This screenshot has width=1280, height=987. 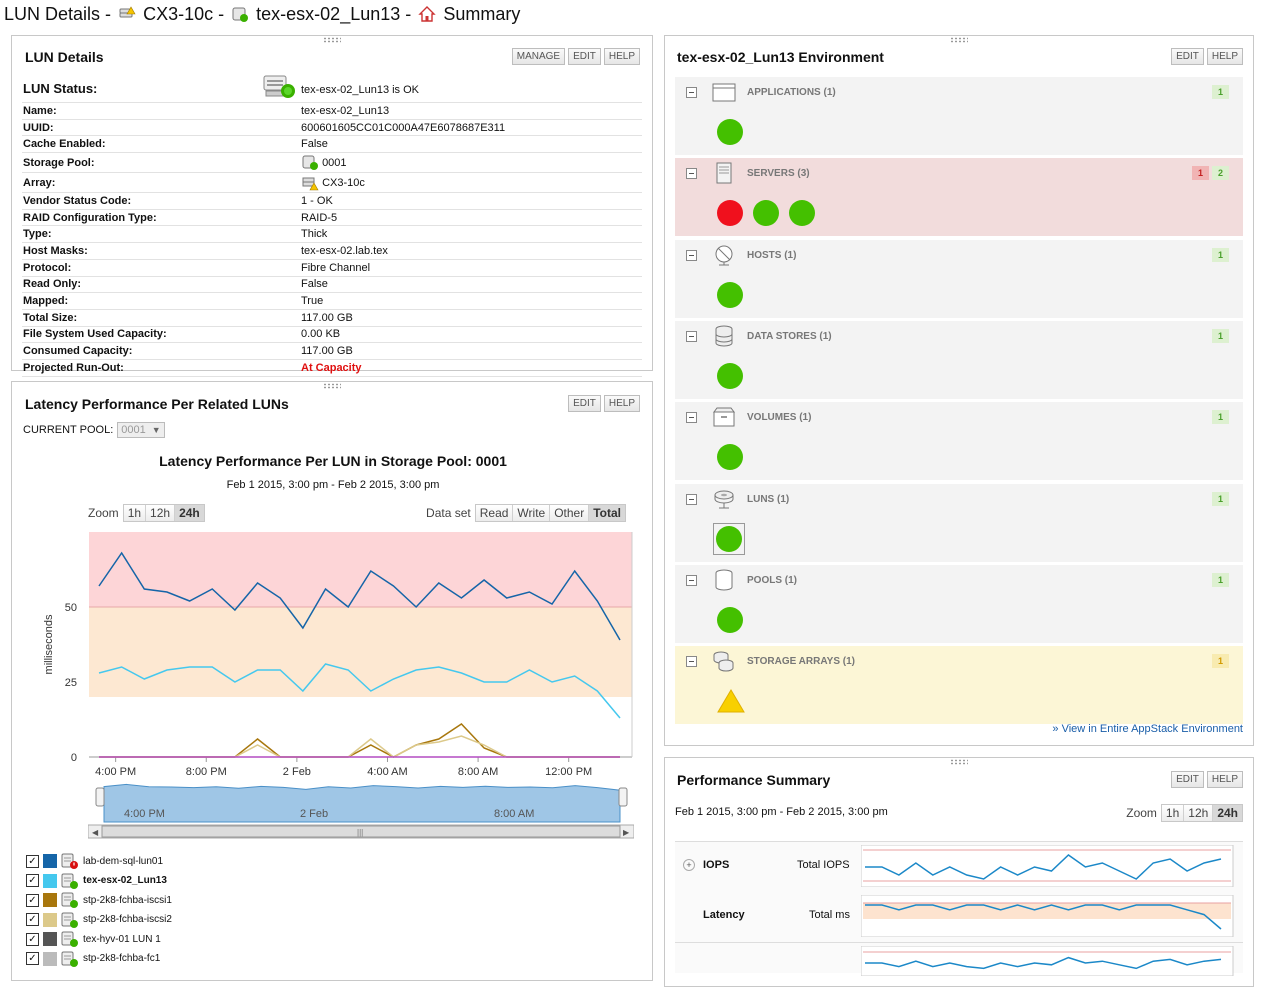 What do you see at coordinates (100, 797) in the screenshot?
I see `navigator-left-handle` at bounding box center [100, 797].